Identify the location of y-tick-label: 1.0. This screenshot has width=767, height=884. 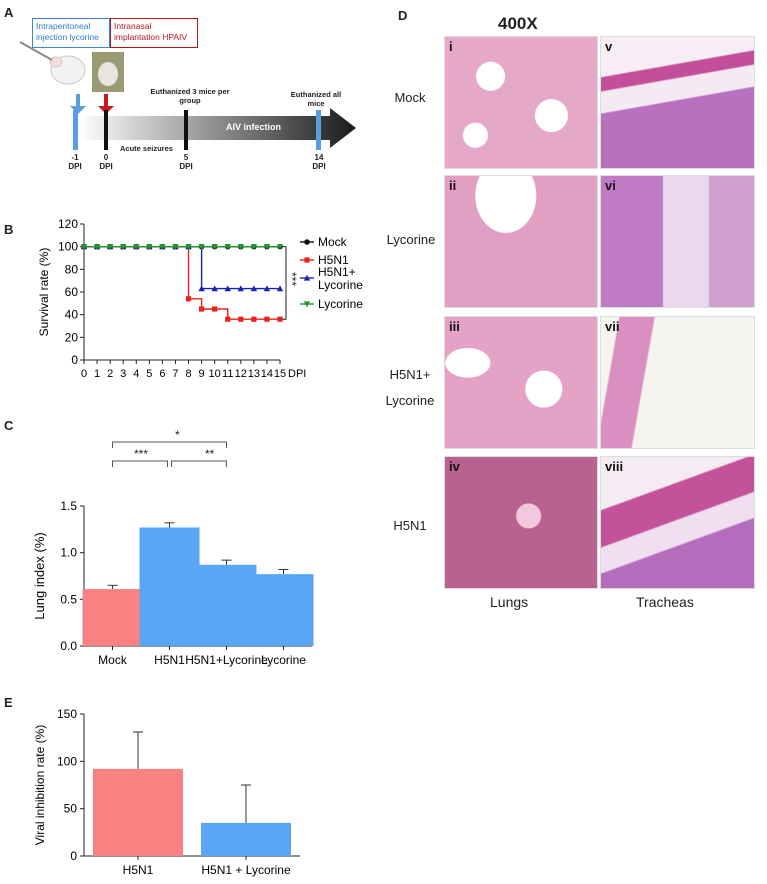
(68, 553).